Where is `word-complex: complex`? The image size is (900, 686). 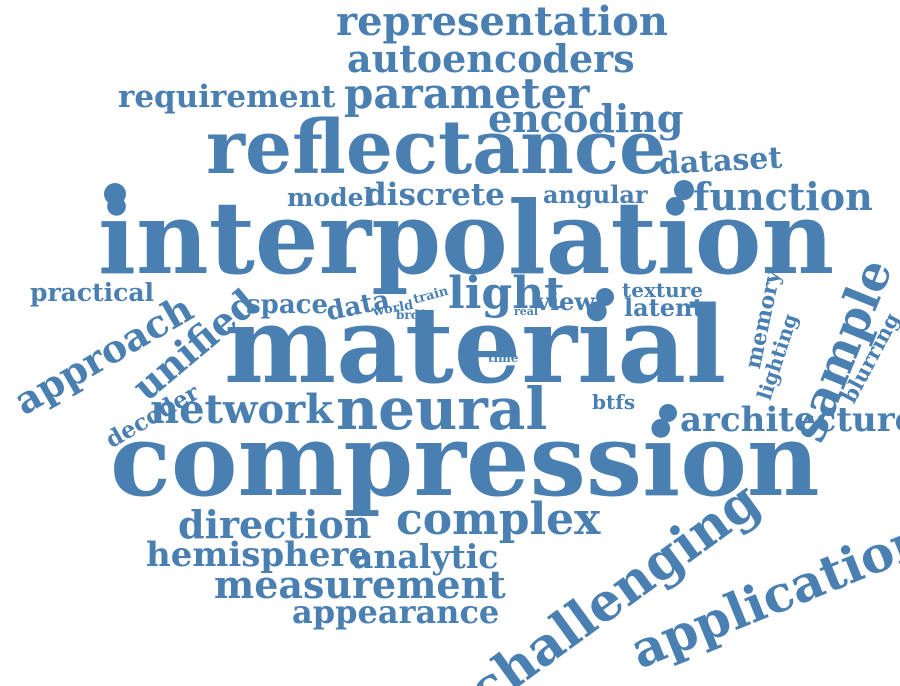 word-complex: complex is located at coordinates (498, 519).